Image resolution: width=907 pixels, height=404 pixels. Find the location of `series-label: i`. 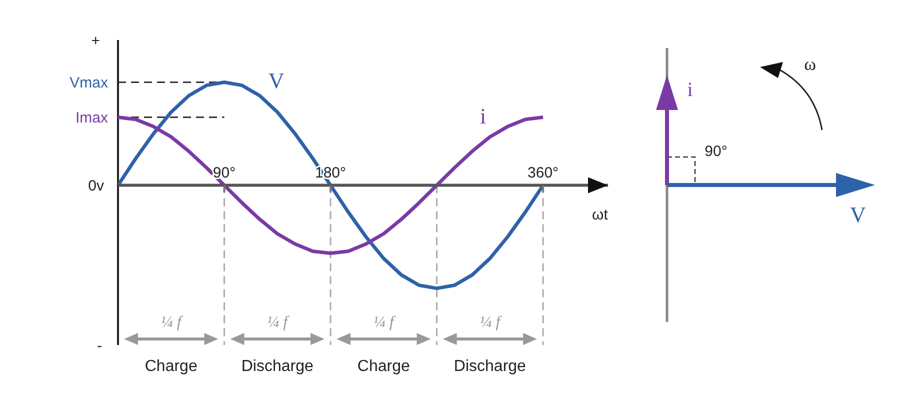

series-label: i is located at coordinates (483, 115).